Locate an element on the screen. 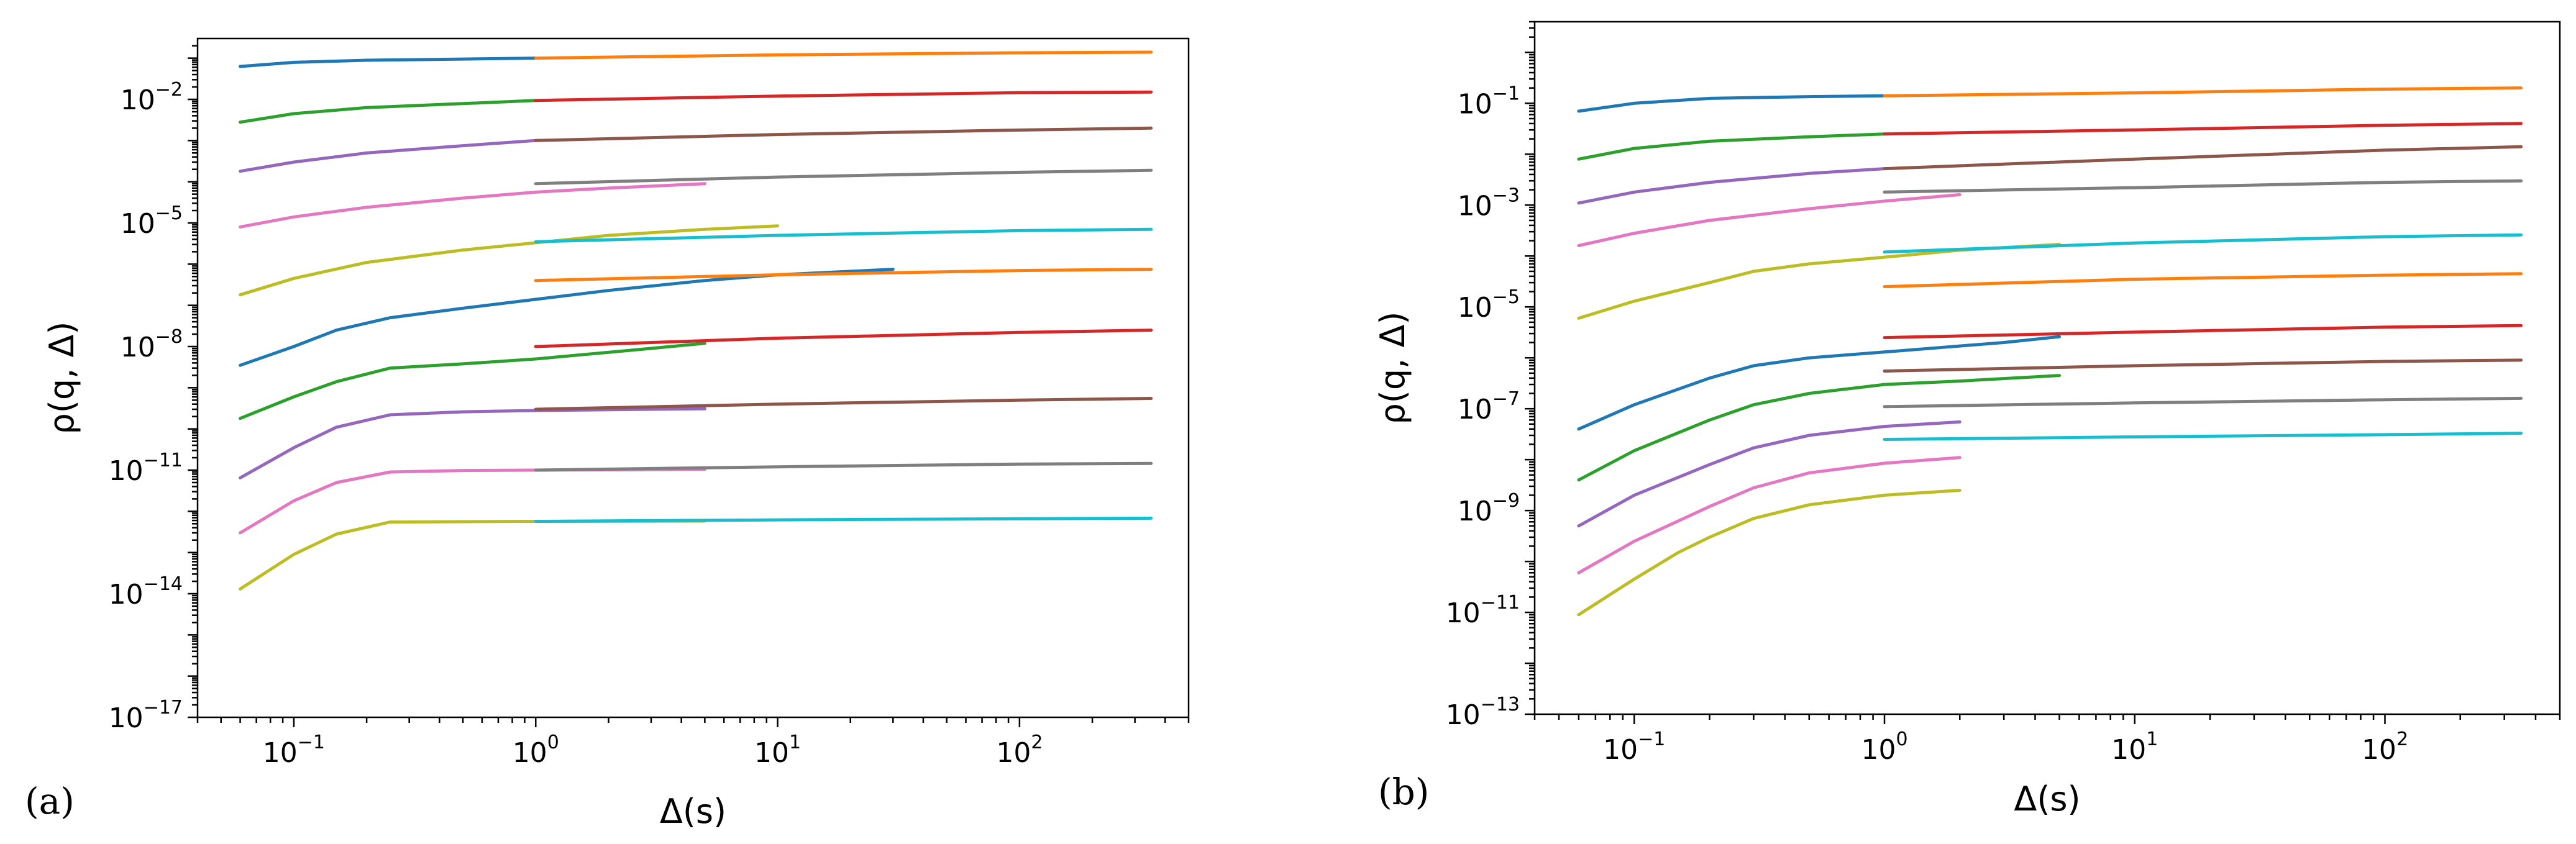  y-tick-label: 10⁻¹⁴ is located at coordinates (146, 591).